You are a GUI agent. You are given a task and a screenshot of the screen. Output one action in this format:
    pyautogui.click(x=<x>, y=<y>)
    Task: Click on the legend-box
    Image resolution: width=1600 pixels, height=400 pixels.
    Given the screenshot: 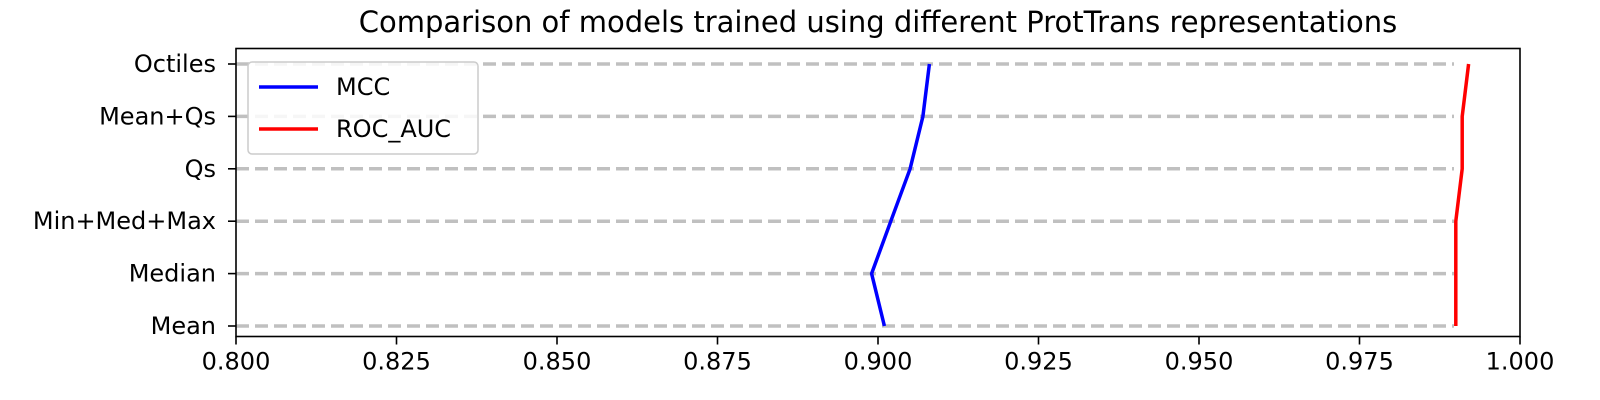 What is the action you would take?
    pyautogui.click(x=363, y=108)
    